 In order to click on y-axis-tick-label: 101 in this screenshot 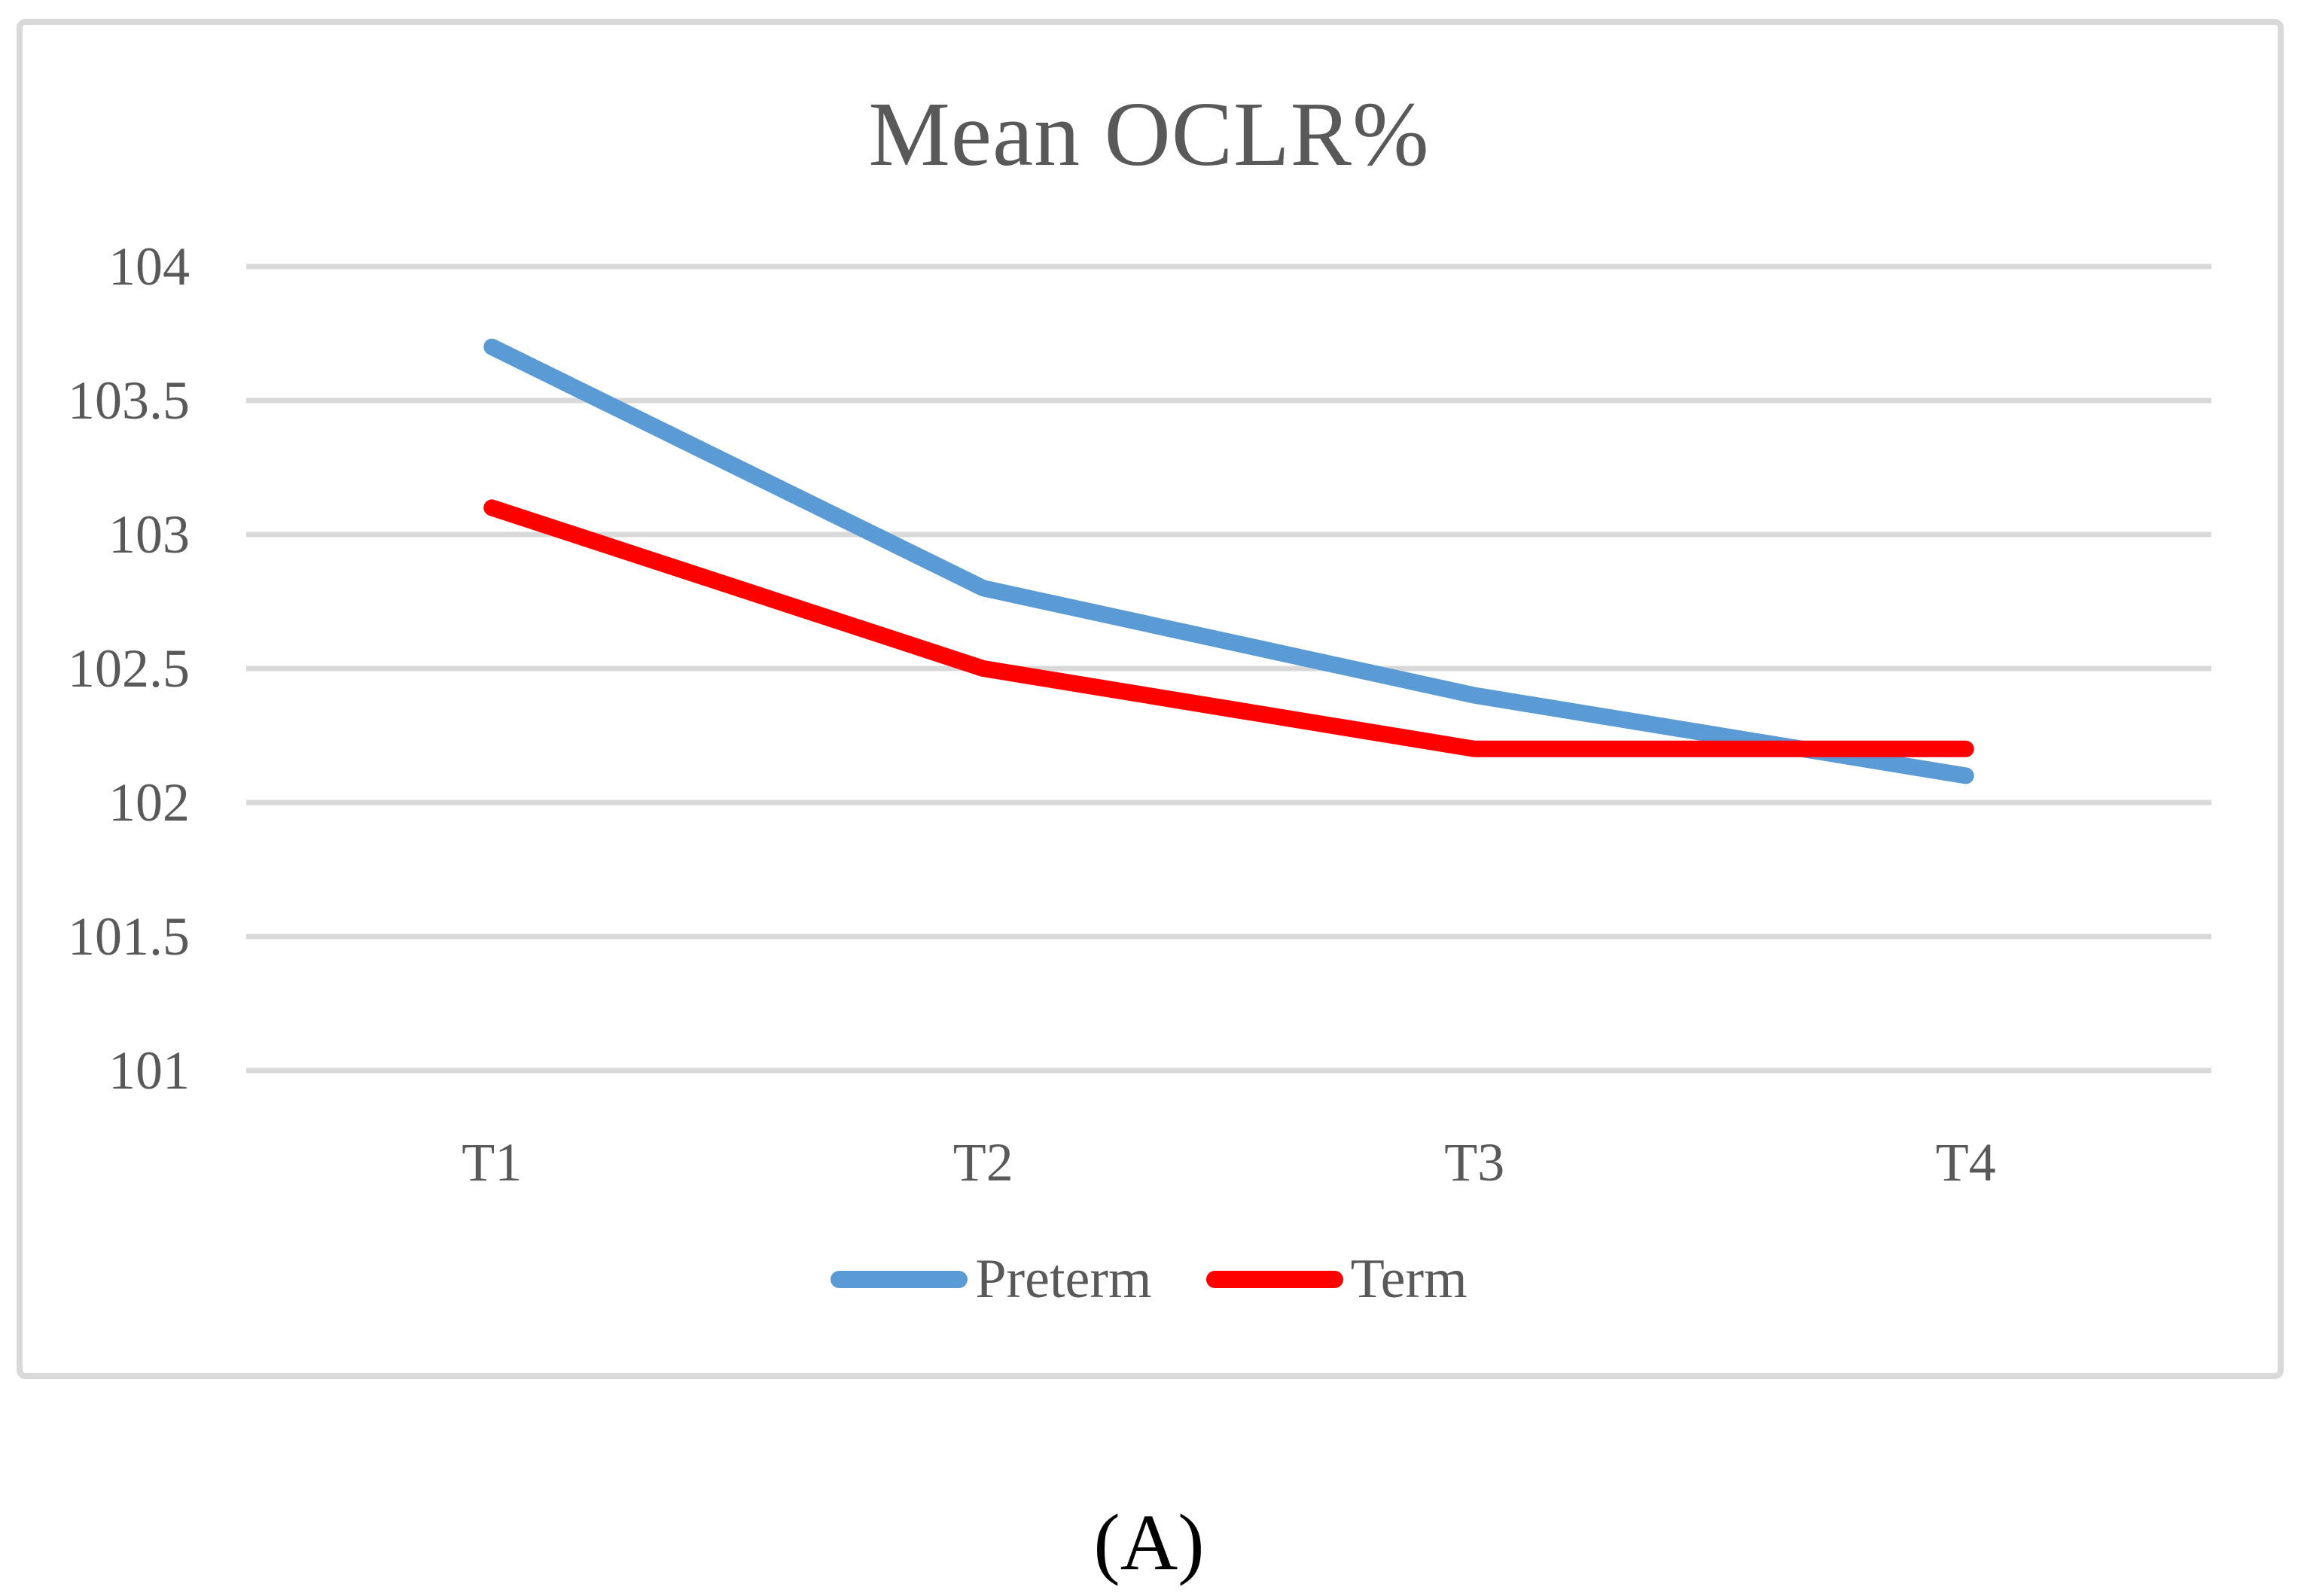, I will do `click(149, 1070)`.